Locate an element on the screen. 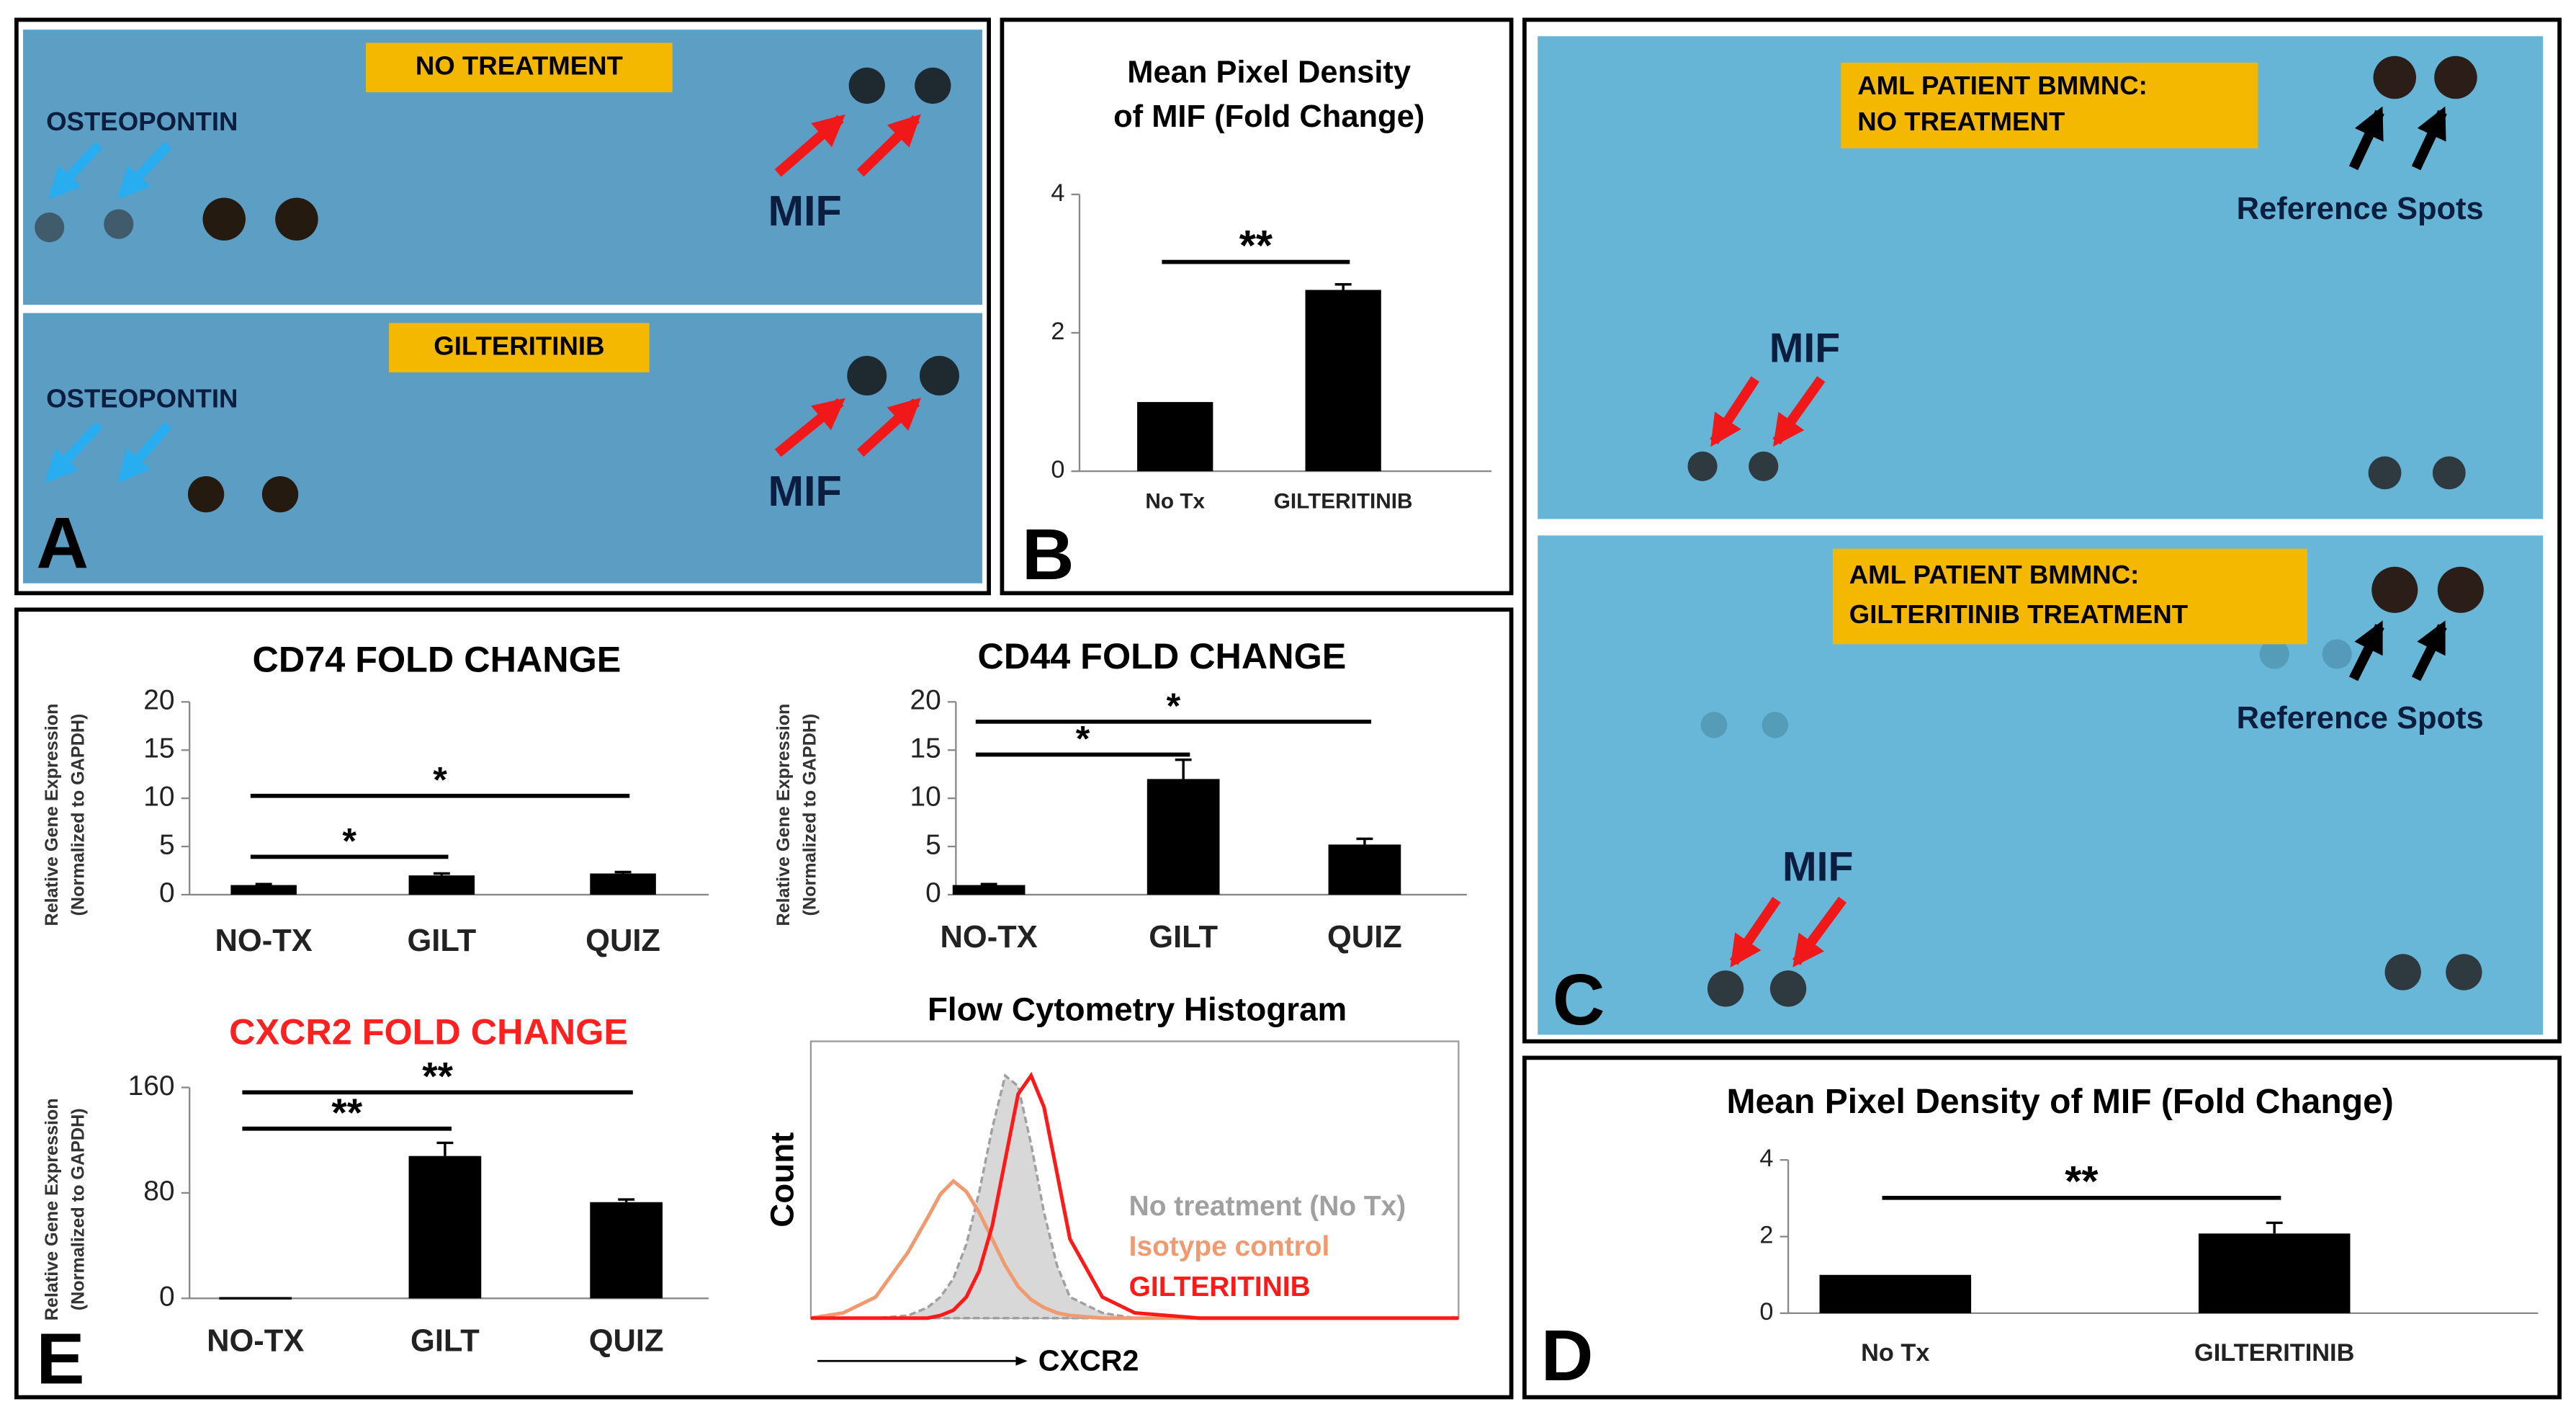  panel-letter: E is located at coordinates (60, 1358).